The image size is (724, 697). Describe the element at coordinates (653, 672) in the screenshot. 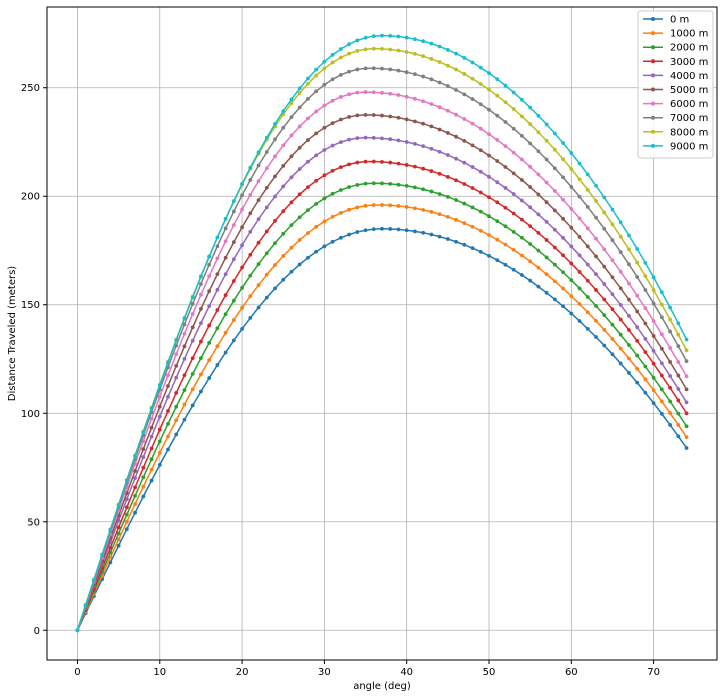

I see `x-tick-label: 70` at that location.